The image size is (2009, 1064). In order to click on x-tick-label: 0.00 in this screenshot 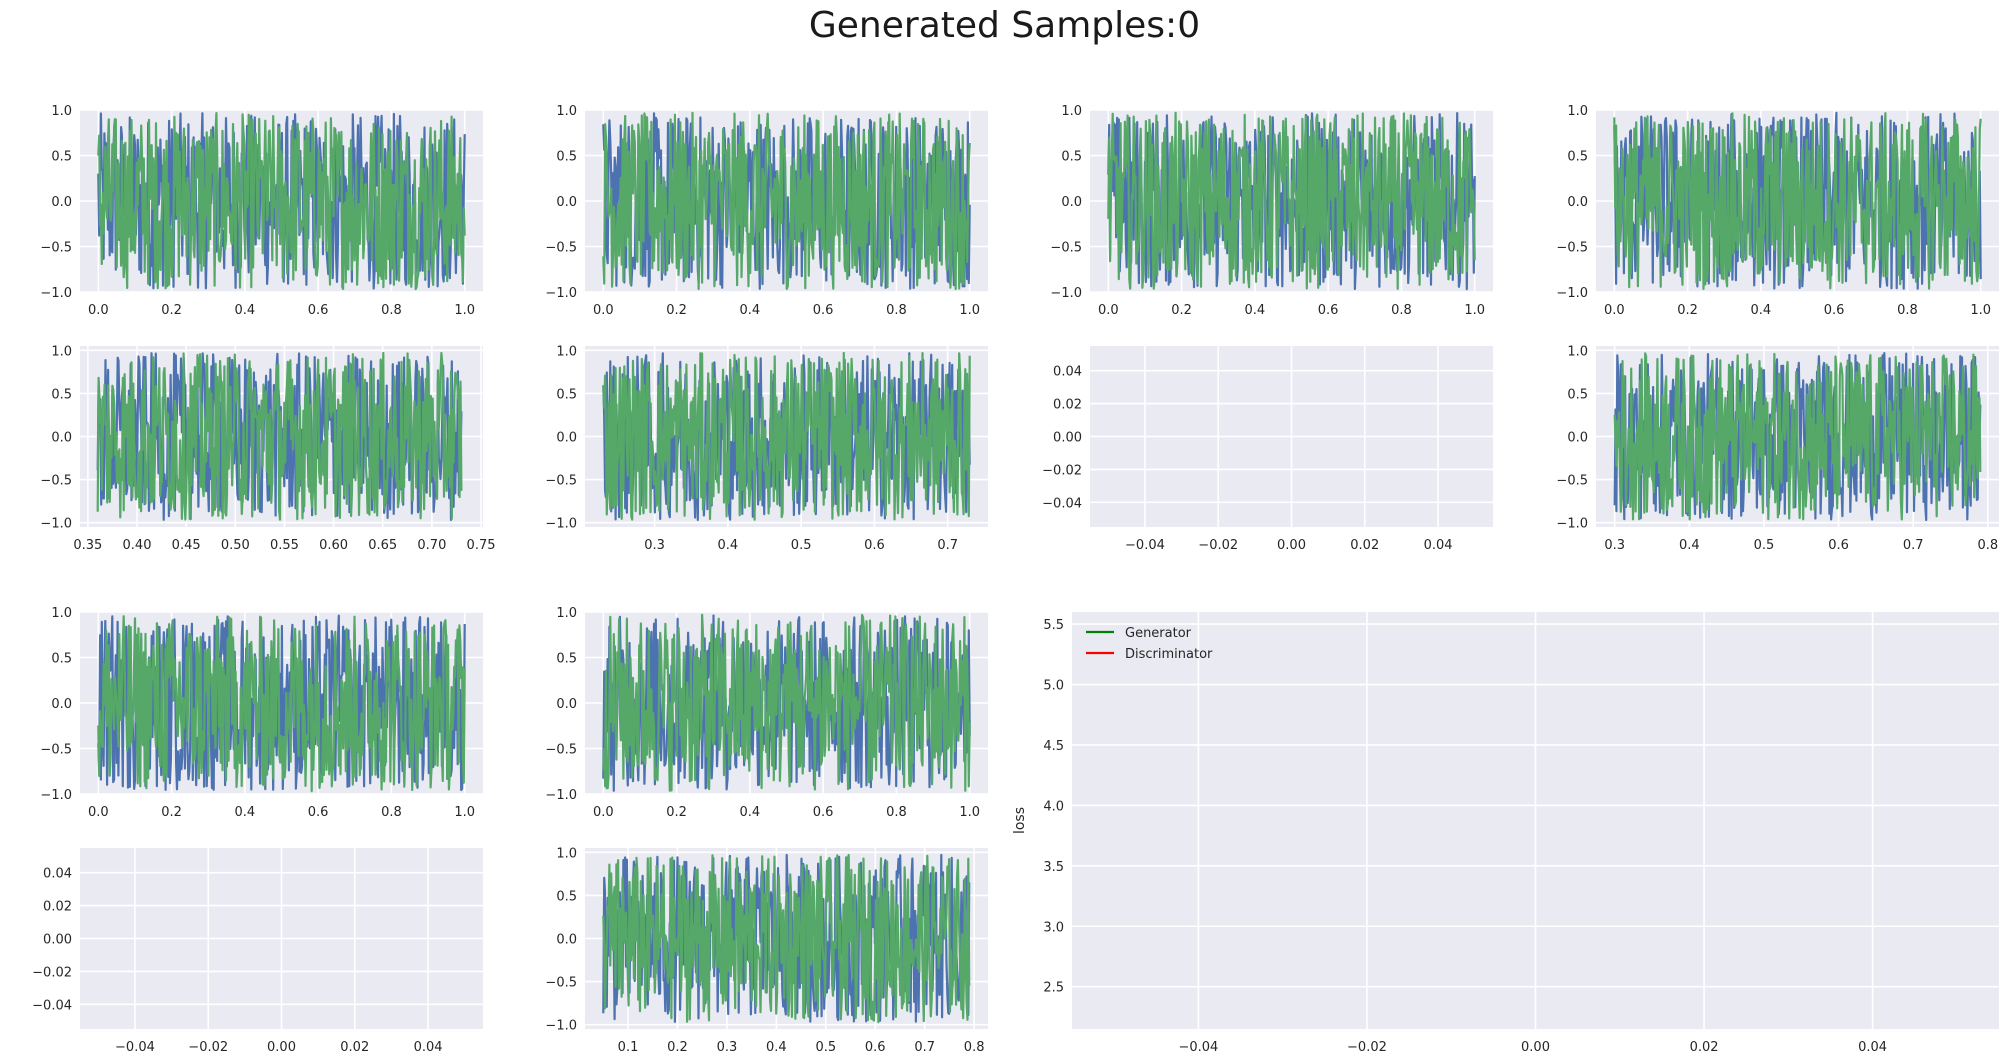, I will do `click(1291, 545)`.